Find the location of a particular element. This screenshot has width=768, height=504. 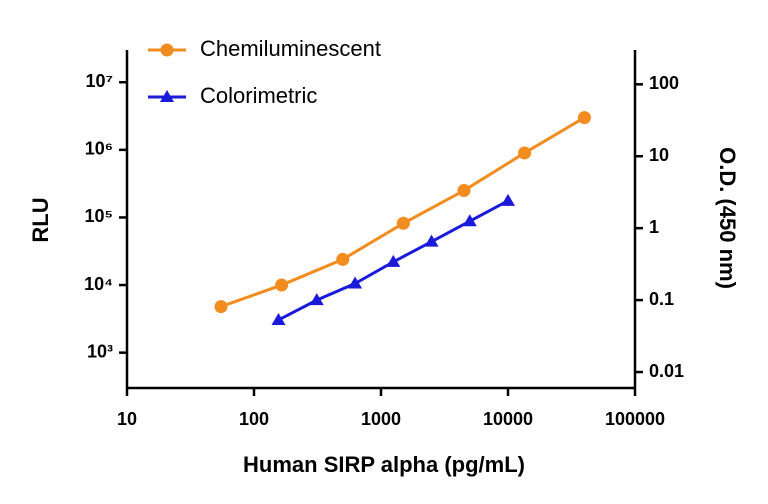

legend-text: Colorimetric is located at coordinates (258, 95).